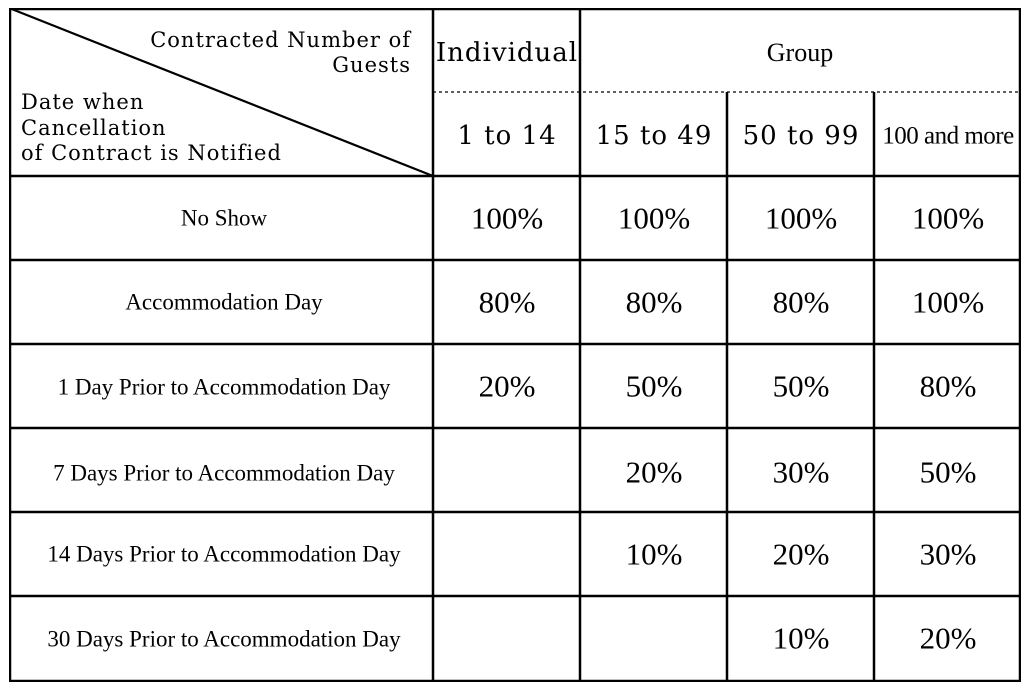  I want to click on corner-top-label-line2: Guests, so click(371, 65).